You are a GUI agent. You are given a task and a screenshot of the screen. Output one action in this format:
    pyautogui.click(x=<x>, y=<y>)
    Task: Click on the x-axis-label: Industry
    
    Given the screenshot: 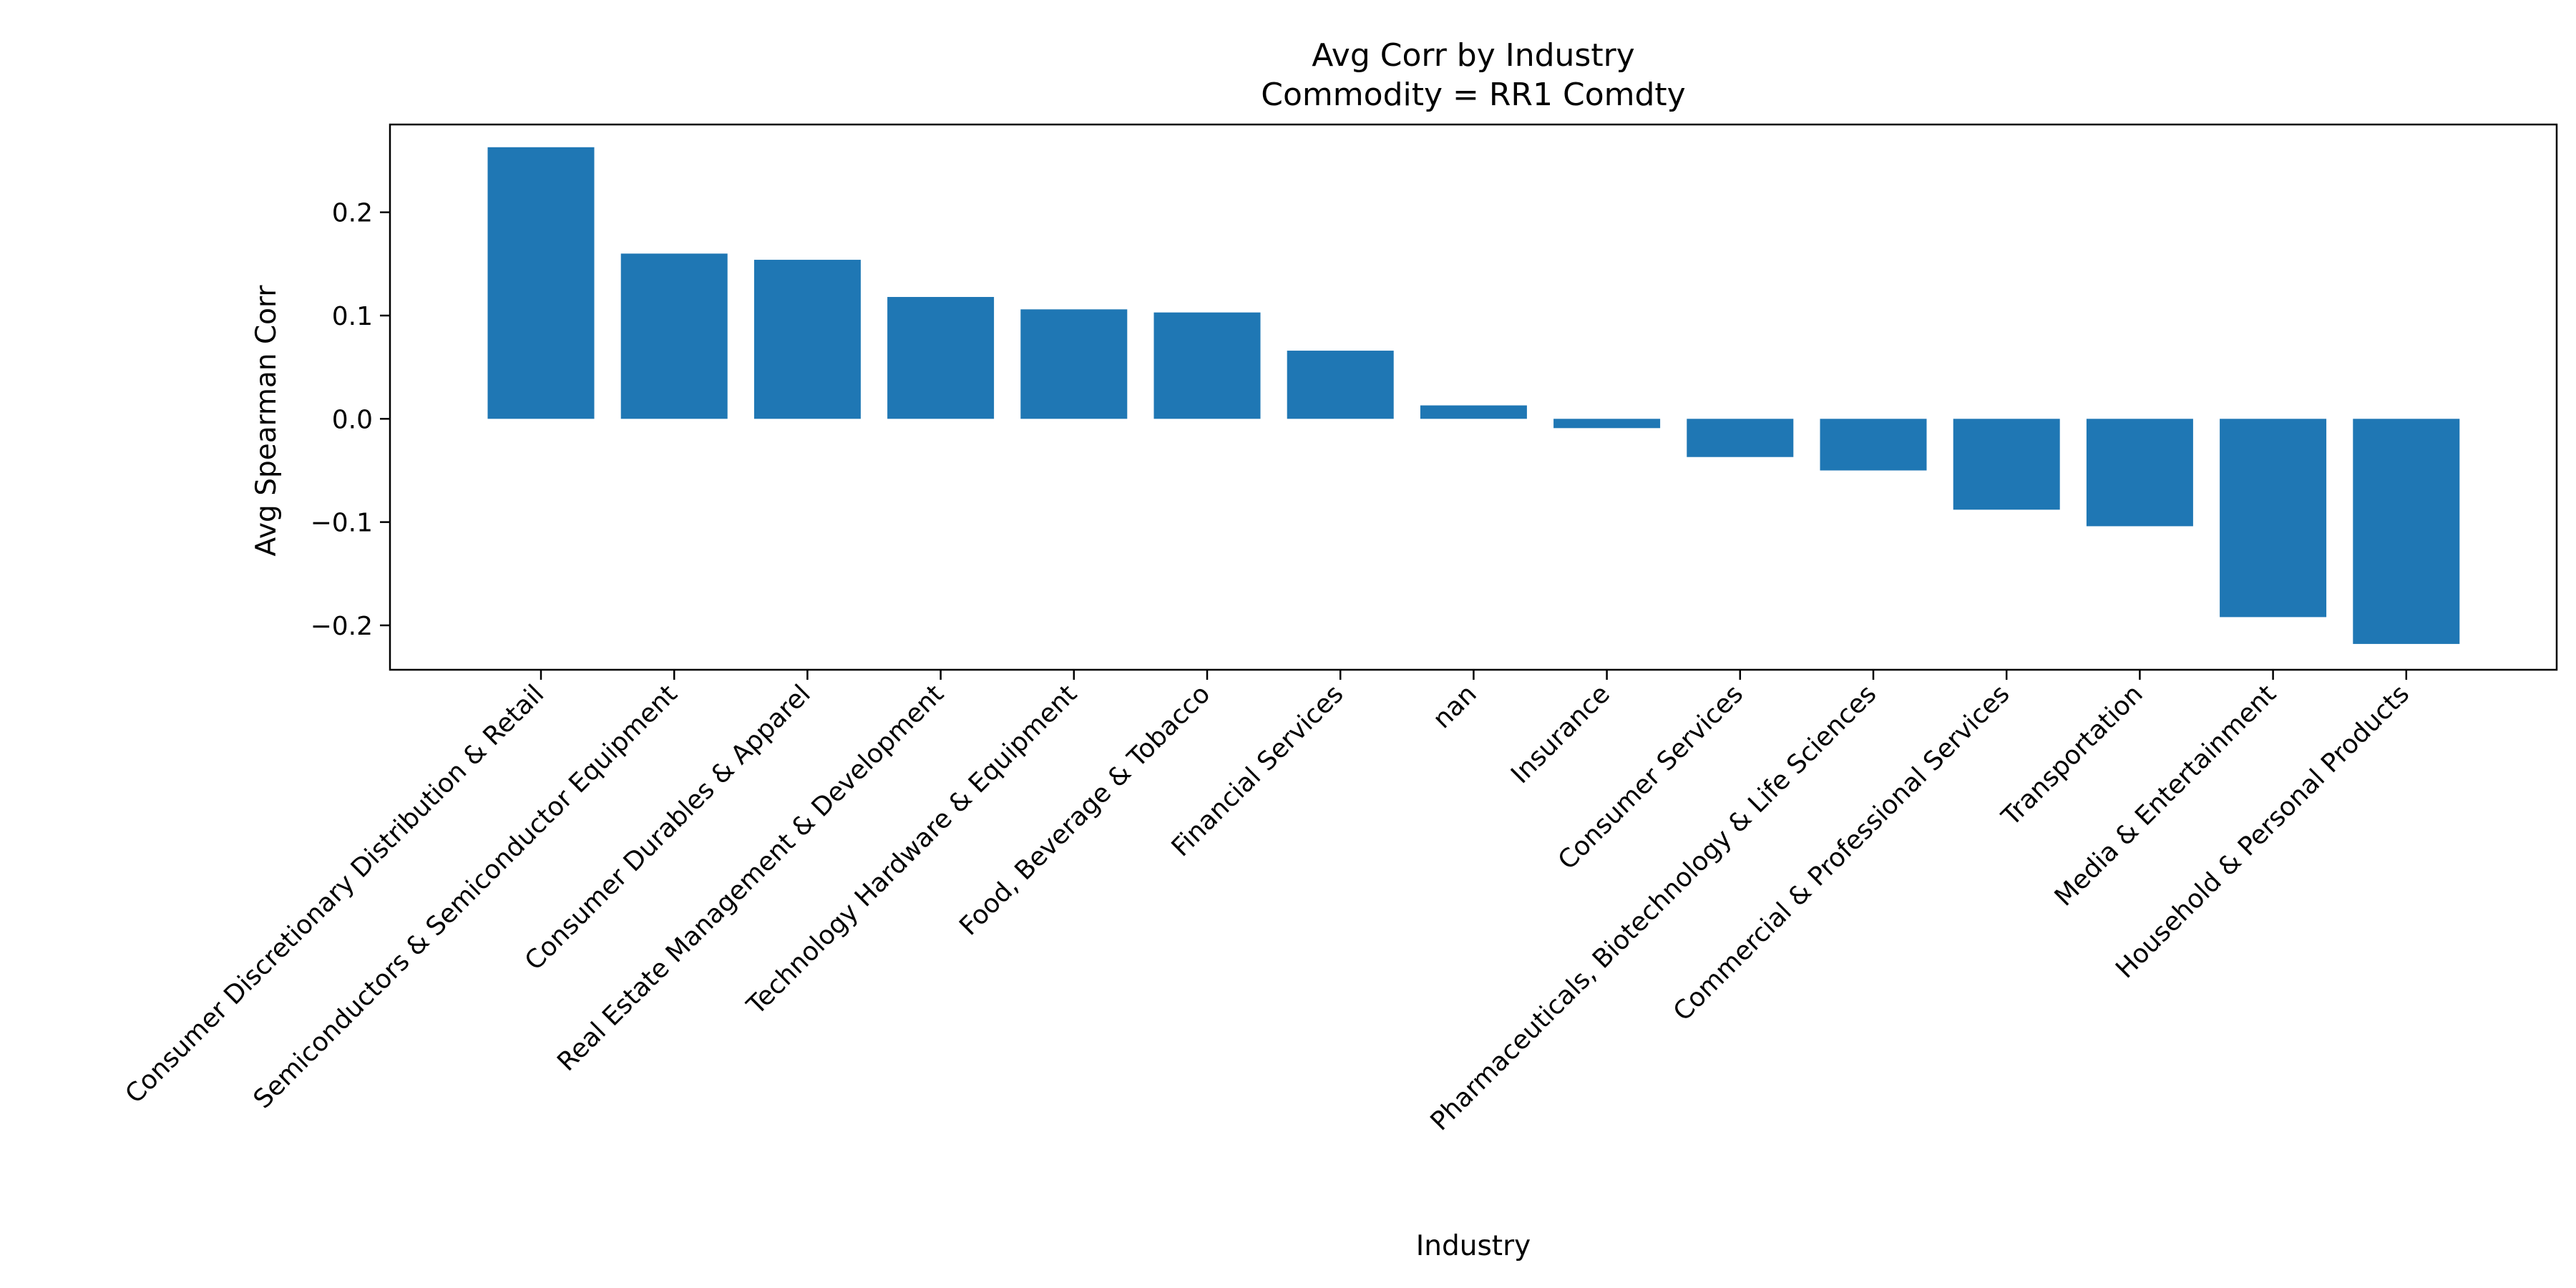 What is the action you would take?
    pyautogui.click(x=1473, y=1246)
    